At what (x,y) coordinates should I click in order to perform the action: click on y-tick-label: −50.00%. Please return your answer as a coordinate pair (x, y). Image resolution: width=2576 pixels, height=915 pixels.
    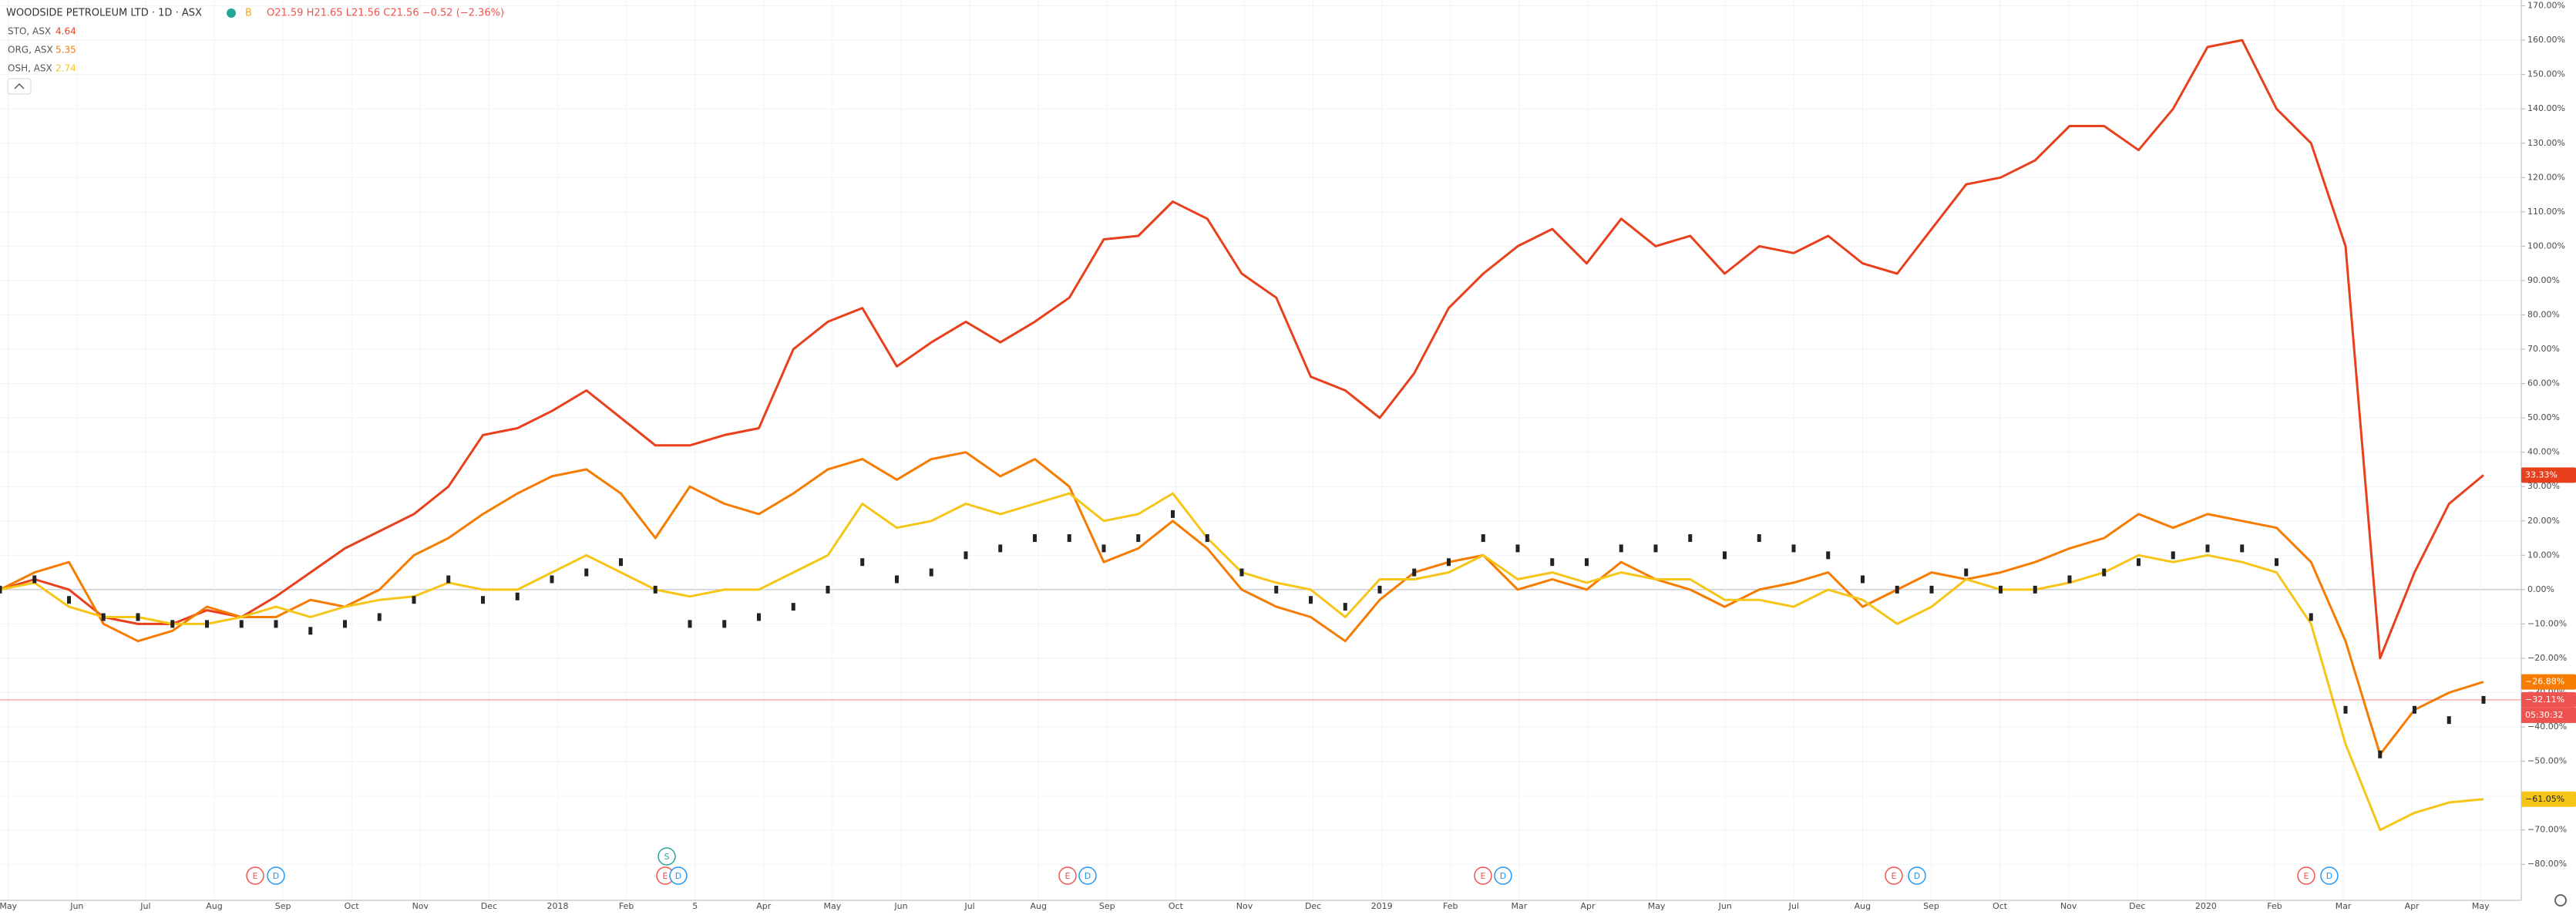
    Looking at the image, I should click on (2547, 761).